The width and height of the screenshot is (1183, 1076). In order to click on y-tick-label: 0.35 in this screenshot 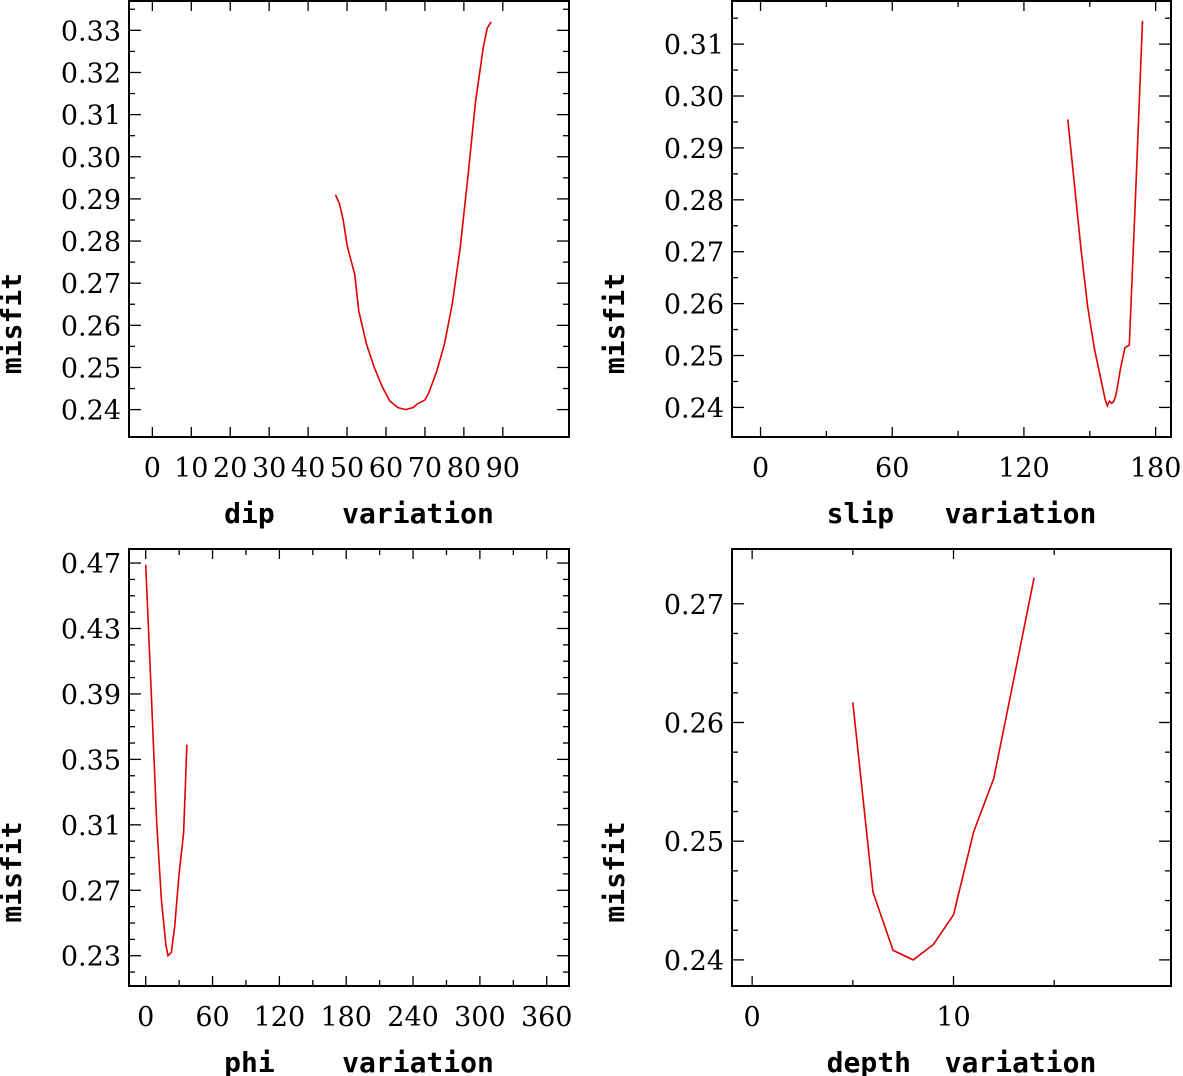, I will do `click(91, 760)`.